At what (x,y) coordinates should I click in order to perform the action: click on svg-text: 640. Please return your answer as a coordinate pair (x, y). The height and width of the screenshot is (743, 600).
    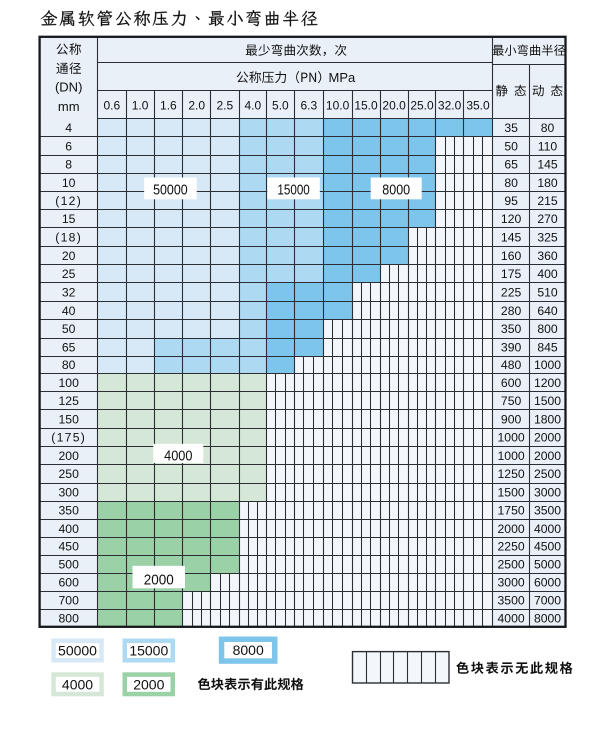
    Looking at the image, I should click on (547, 311).